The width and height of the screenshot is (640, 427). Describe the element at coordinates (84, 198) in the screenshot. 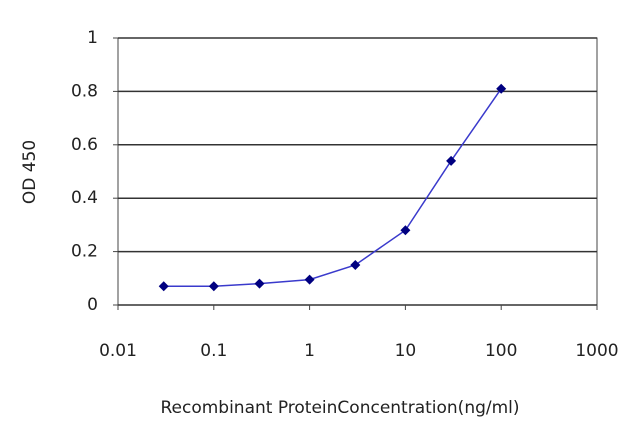

I see `y-tick-label: 0.4` at that location.